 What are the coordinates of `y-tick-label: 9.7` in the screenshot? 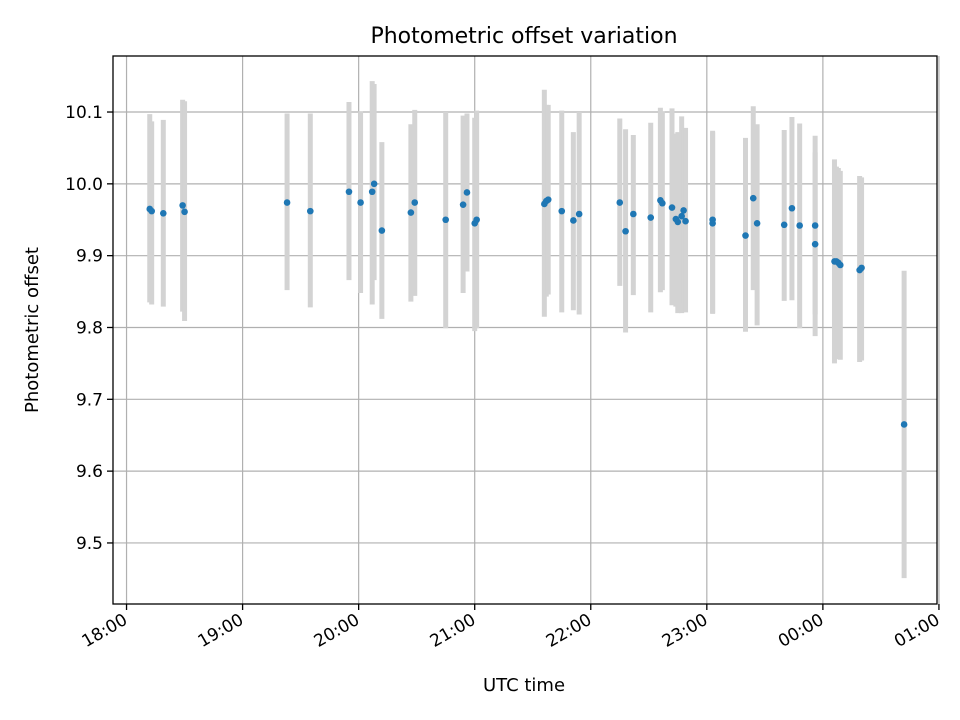 It's located at (89, 400).